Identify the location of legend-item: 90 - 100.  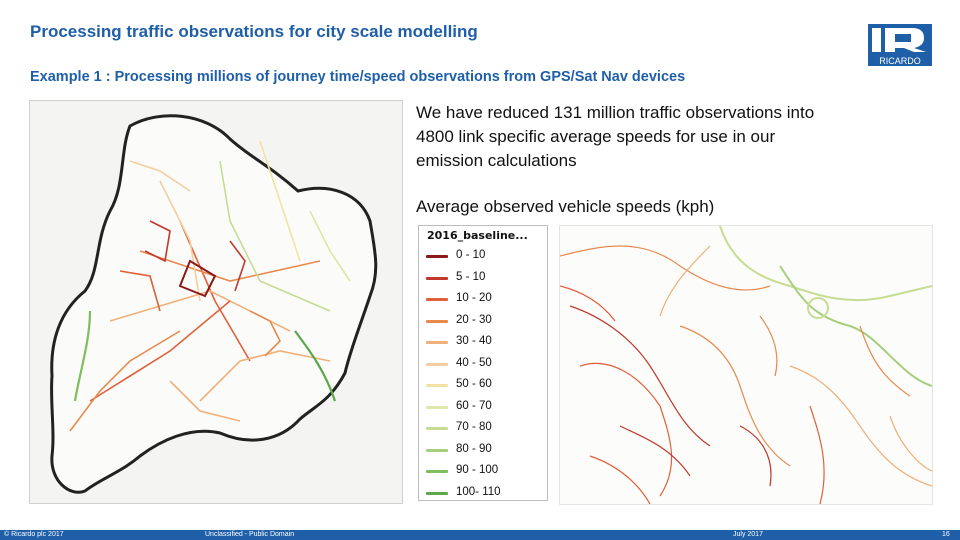
(485, 471).